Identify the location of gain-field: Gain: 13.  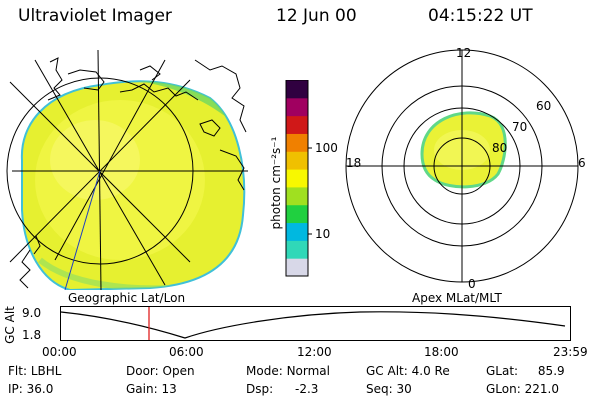
(151, 389).